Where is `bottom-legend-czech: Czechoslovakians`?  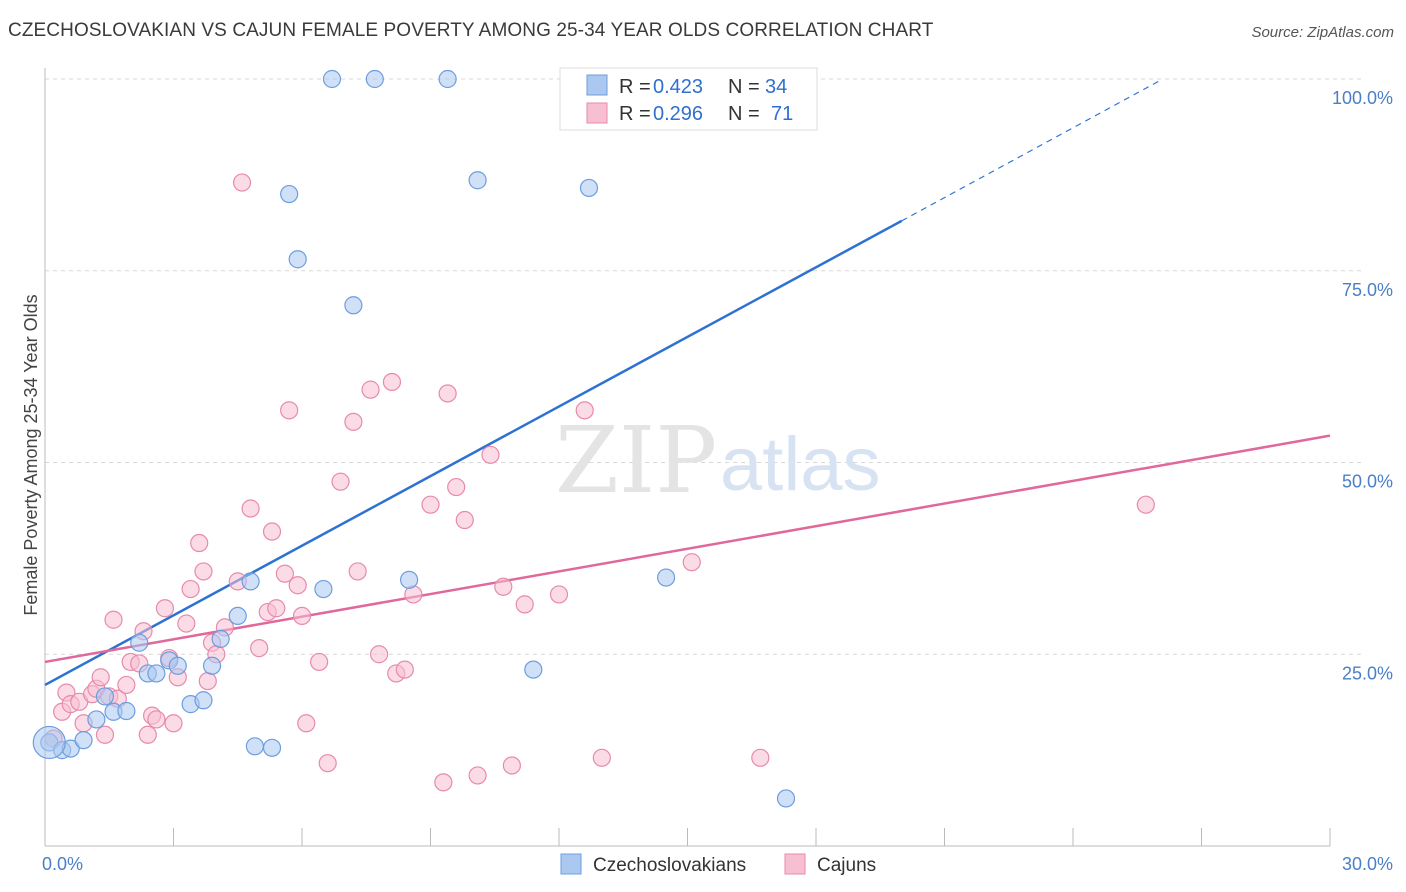
bottom-legend-czech: Czechoslovakians is located at coordinates (669, 865).